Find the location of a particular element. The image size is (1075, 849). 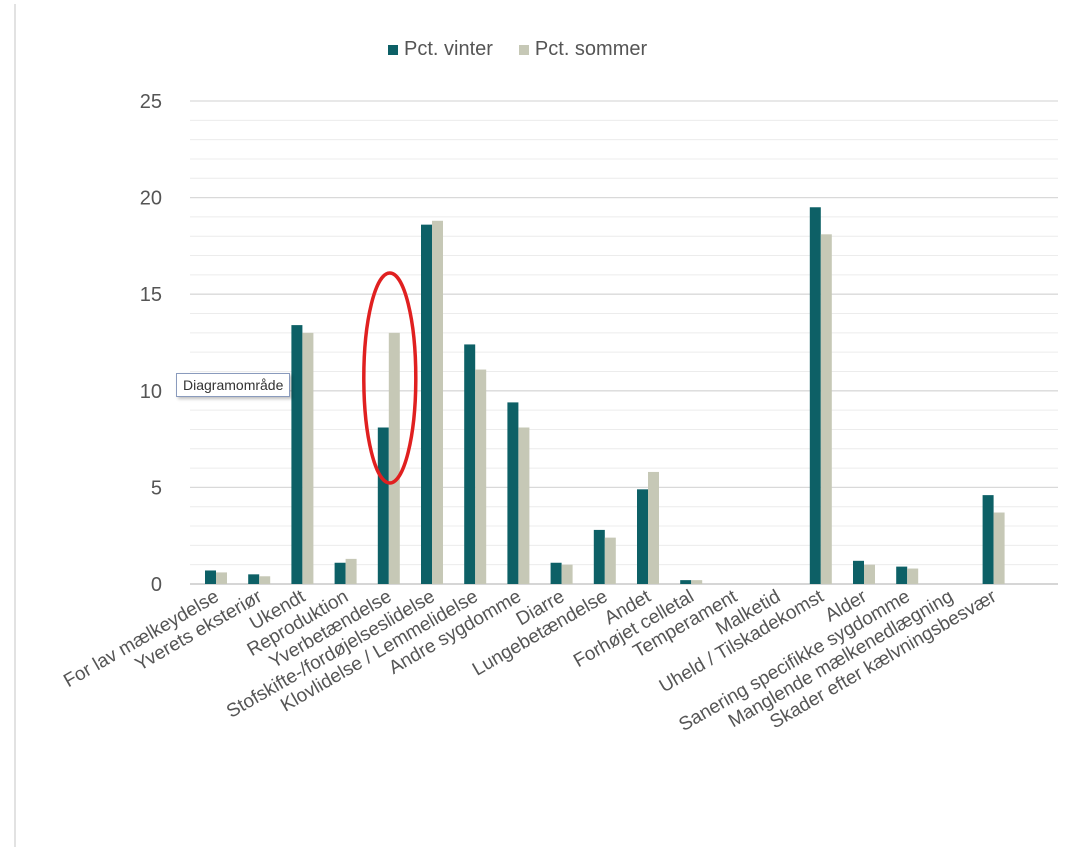

chart-legend: Pct. vinter Pct. sommer is located at coordinates (530, 49).